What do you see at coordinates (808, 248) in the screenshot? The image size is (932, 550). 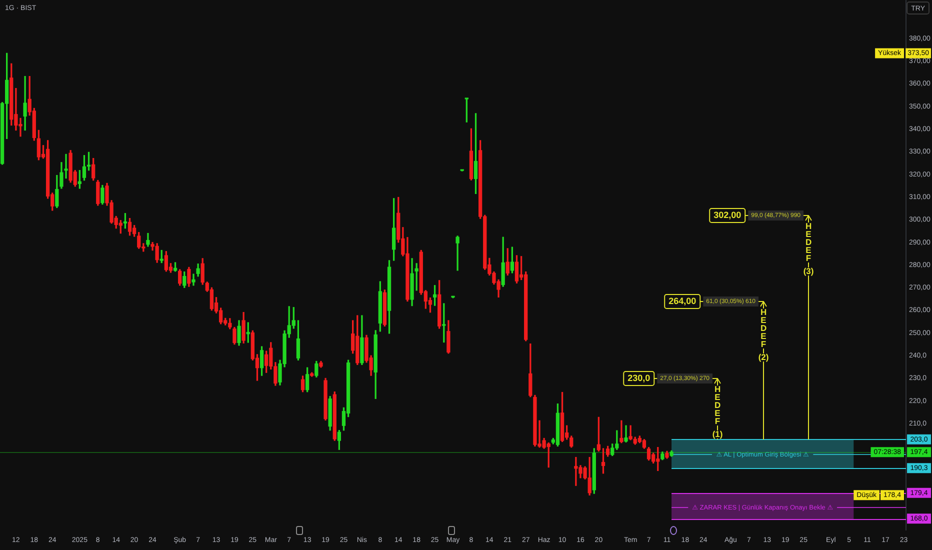 I see `annotation: HEDEF (3)` at bounding box center [808, 248].